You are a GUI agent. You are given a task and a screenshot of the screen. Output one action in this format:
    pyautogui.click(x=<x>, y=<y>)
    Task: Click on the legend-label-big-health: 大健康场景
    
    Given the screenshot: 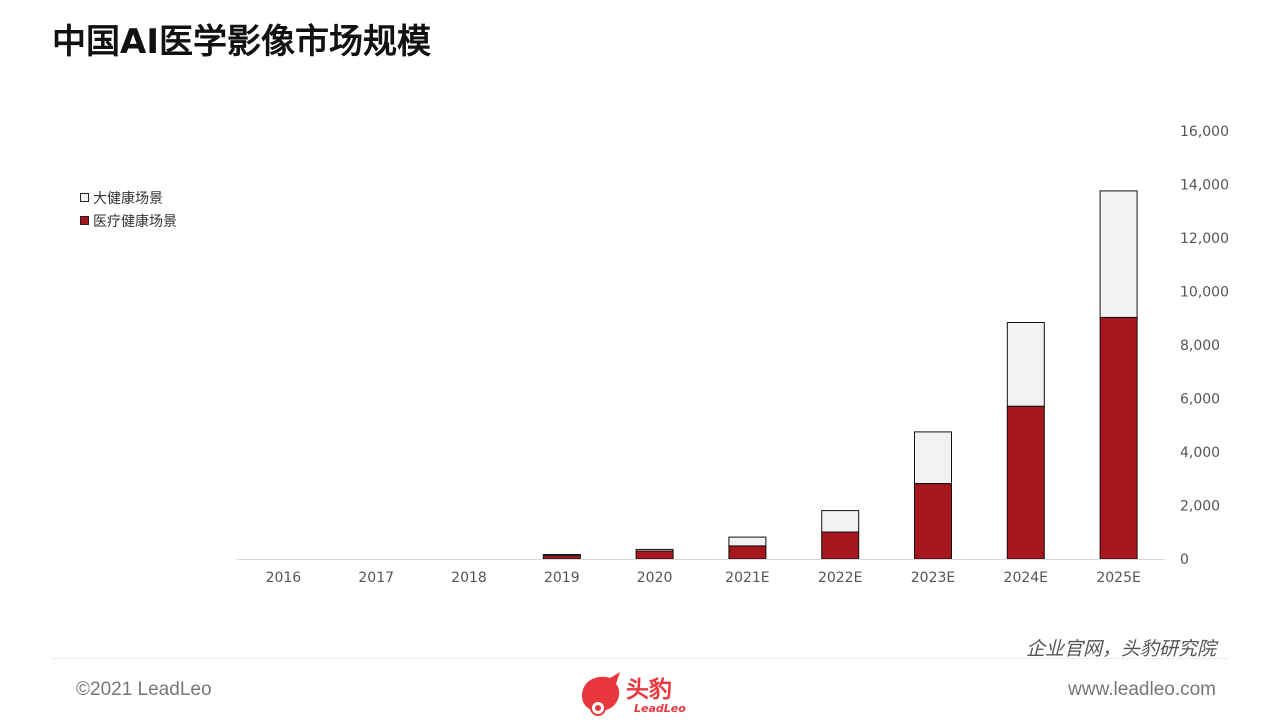 What is the action you would take?
    pyautogui.click(x=128, y=198)
    